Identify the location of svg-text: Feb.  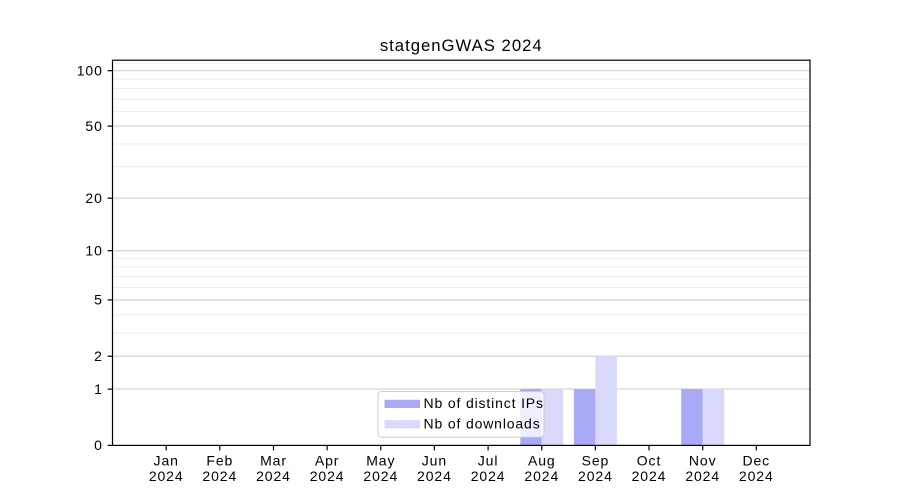
(219, 460).